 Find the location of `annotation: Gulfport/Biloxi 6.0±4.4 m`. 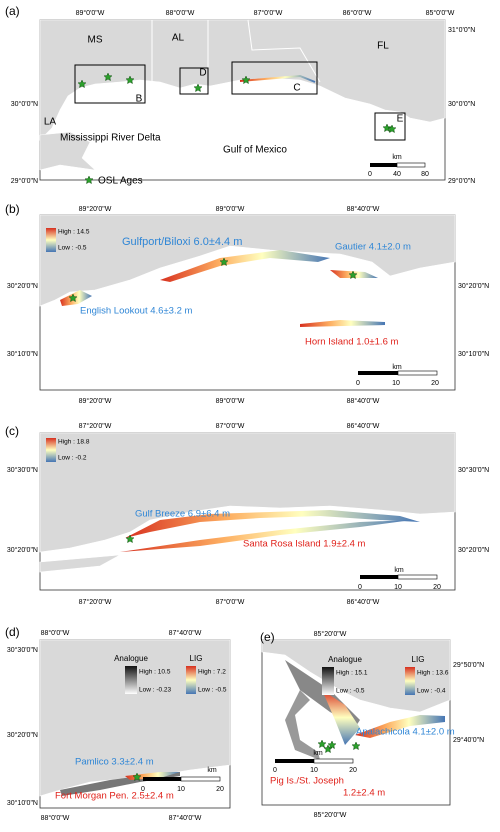

annotation: Gulfport/Biloxi 6.0±4.4 m is located at coordinates (182, 242).